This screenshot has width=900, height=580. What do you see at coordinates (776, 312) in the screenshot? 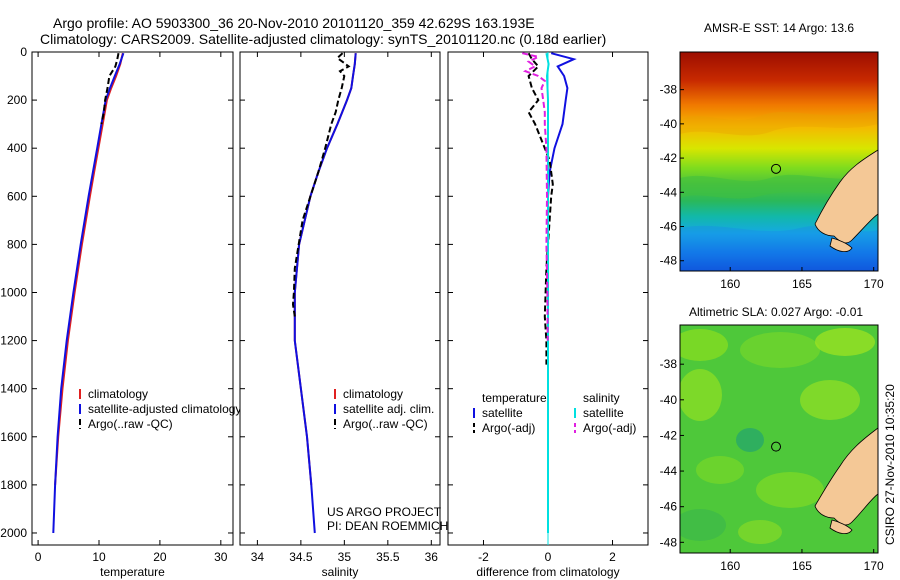
I see `sla-map-title: Altimetric SLA: 0.027 Argo: -0.01` at bounding box center [776, 312].